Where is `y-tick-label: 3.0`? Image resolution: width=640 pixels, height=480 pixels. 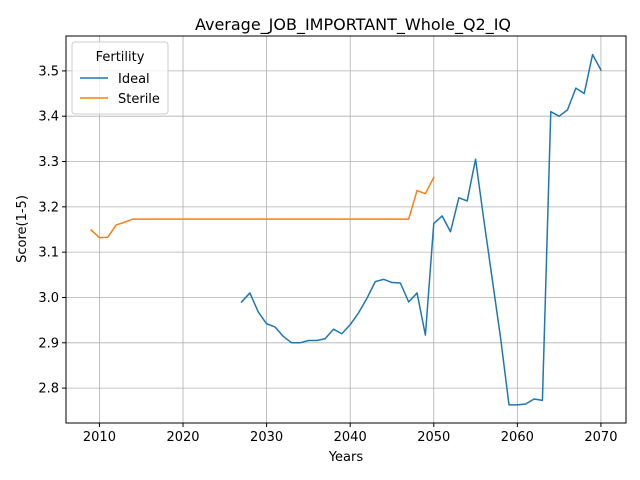
y-tick-label: 3.0 is located at coordinates (48, 298).